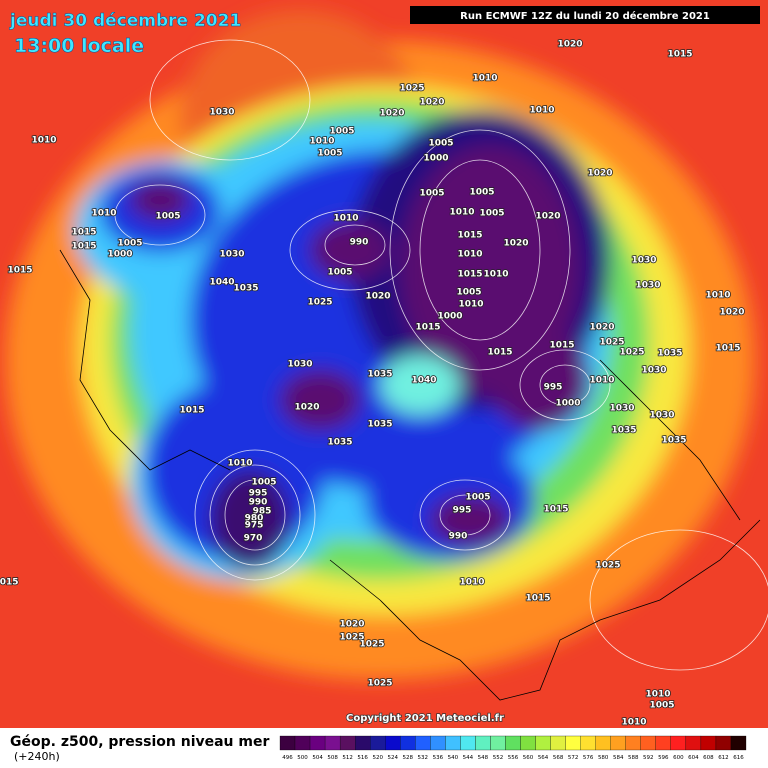 This screenshot has height=768, width=768. Describe the element at coordinates (648, 758) in the screenshot. I see `legend-label: 592` at that location.